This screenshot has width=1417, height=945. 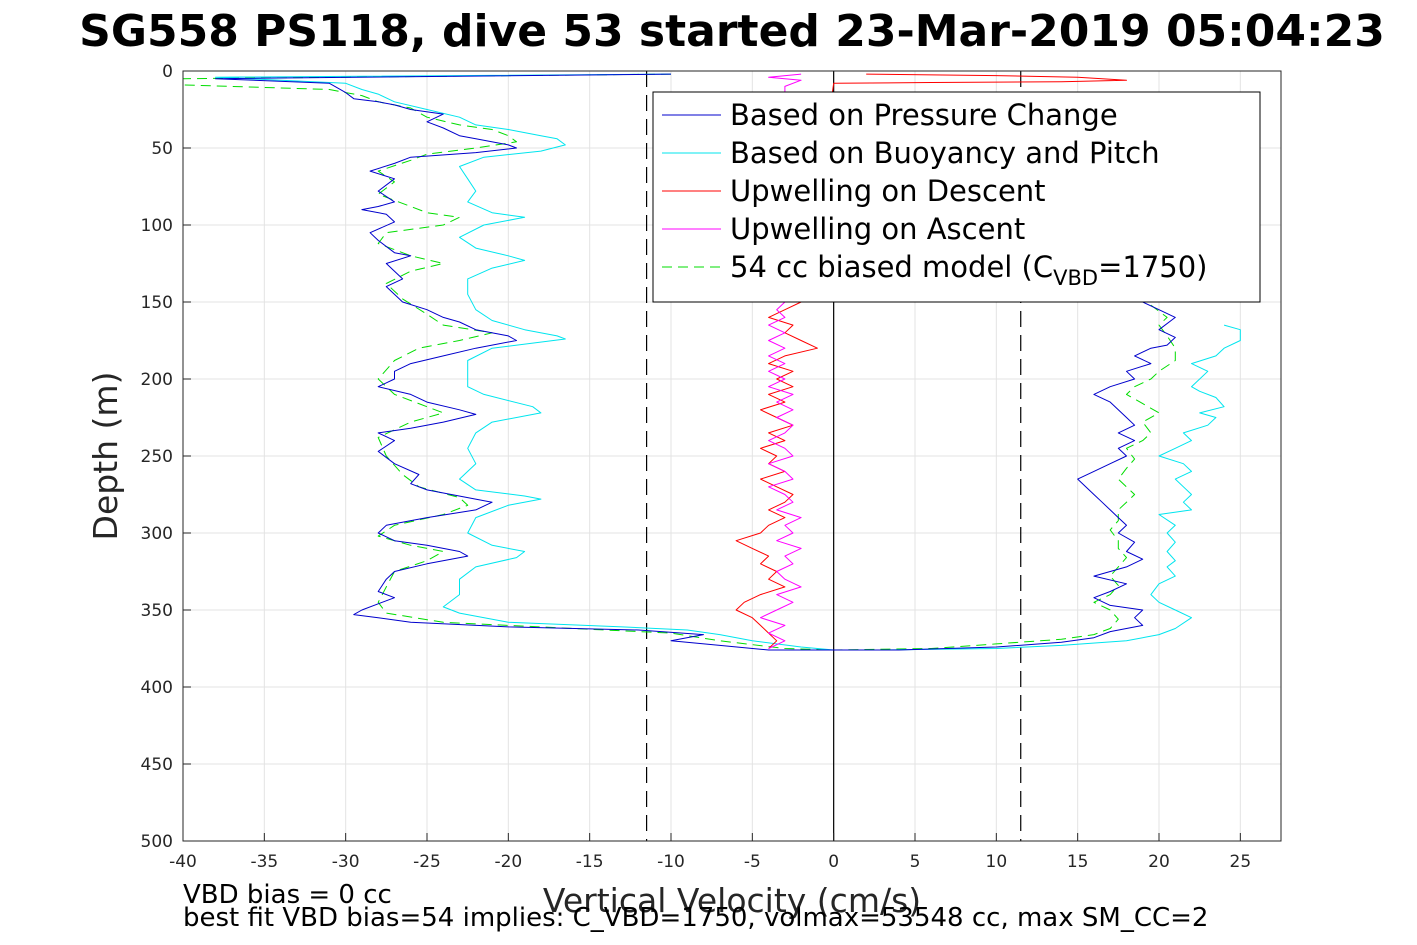 What do you see at coordinates (167, 72) in the screenshot?
I see `y-tick-label: 0` at bounding box center [167, 72].